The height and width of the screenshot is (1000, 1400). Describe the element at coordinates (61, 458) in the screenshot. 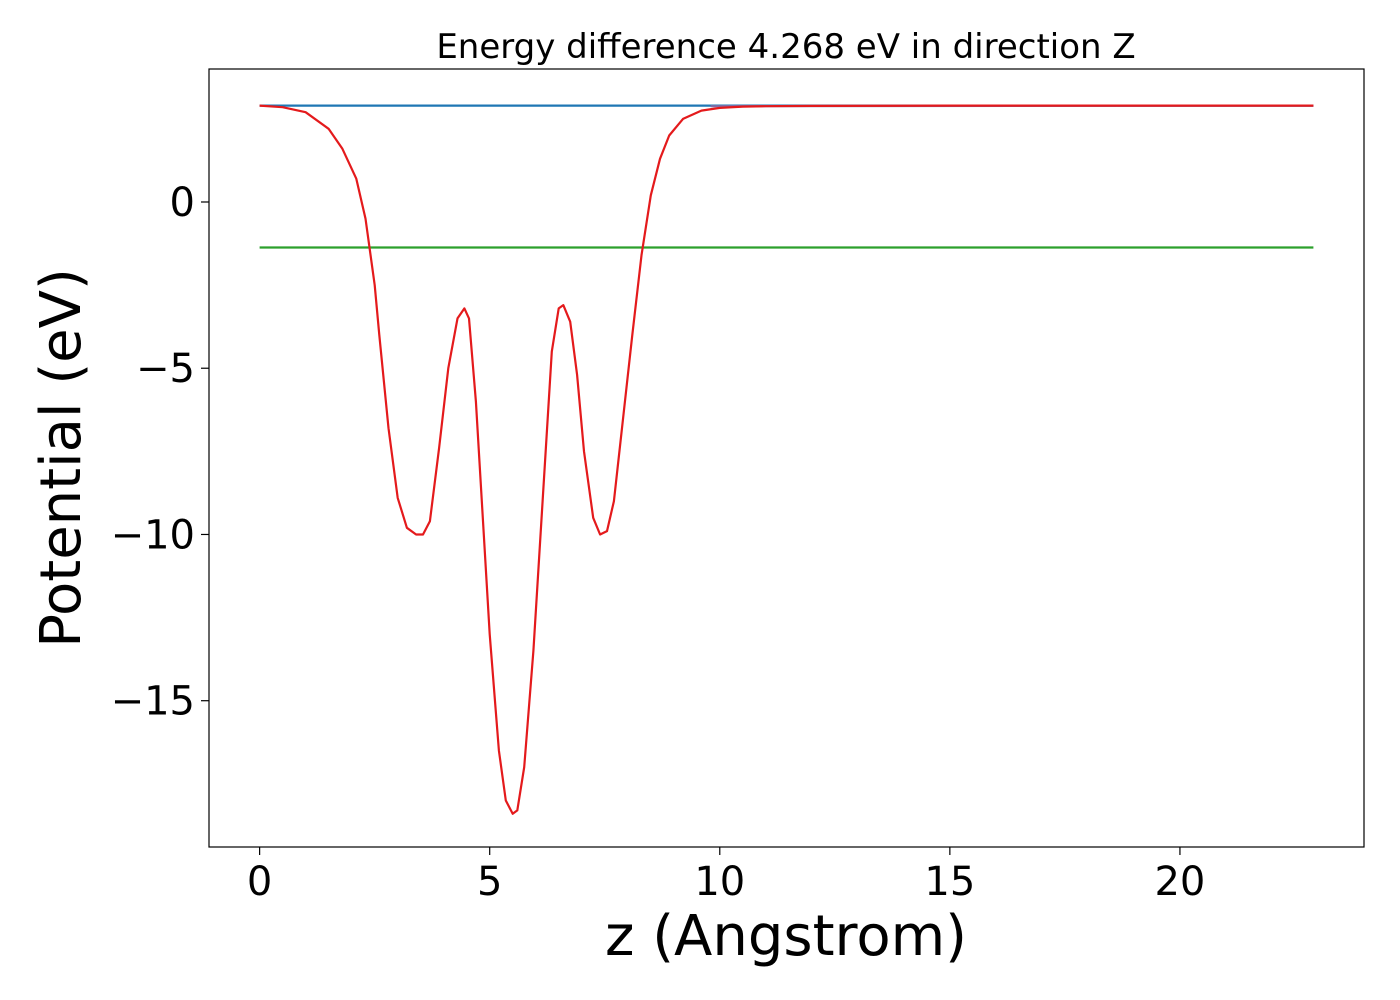

I see `y-axis-title: Potential (eV)` at that location.